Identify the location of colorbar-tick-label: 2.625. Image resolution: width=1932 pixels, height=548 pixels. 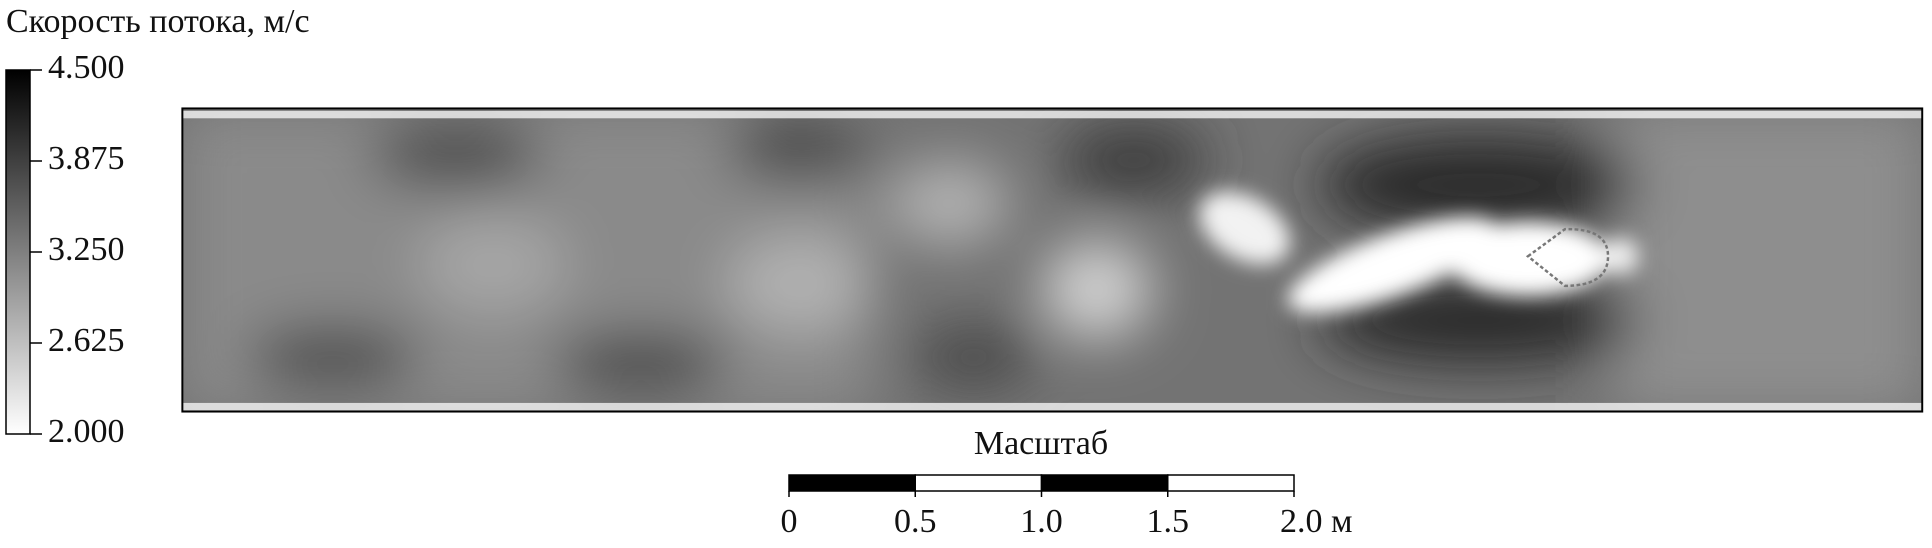
(86, 340).